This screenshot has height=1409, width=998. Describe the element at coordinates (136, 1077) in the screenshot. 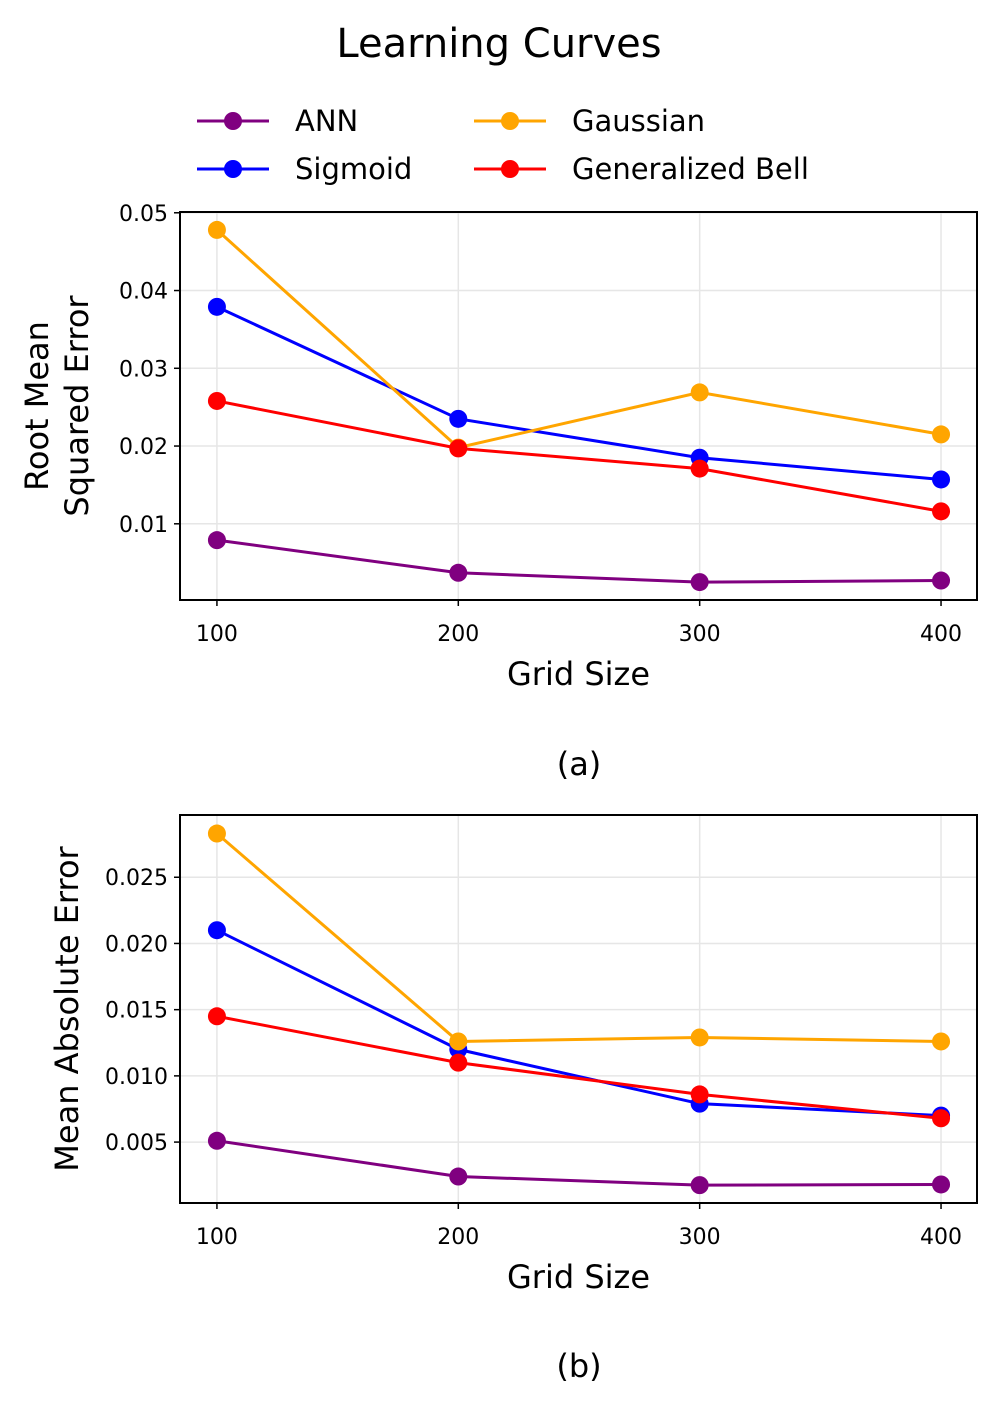

I see `y-tick-label: 0.010` at that location.